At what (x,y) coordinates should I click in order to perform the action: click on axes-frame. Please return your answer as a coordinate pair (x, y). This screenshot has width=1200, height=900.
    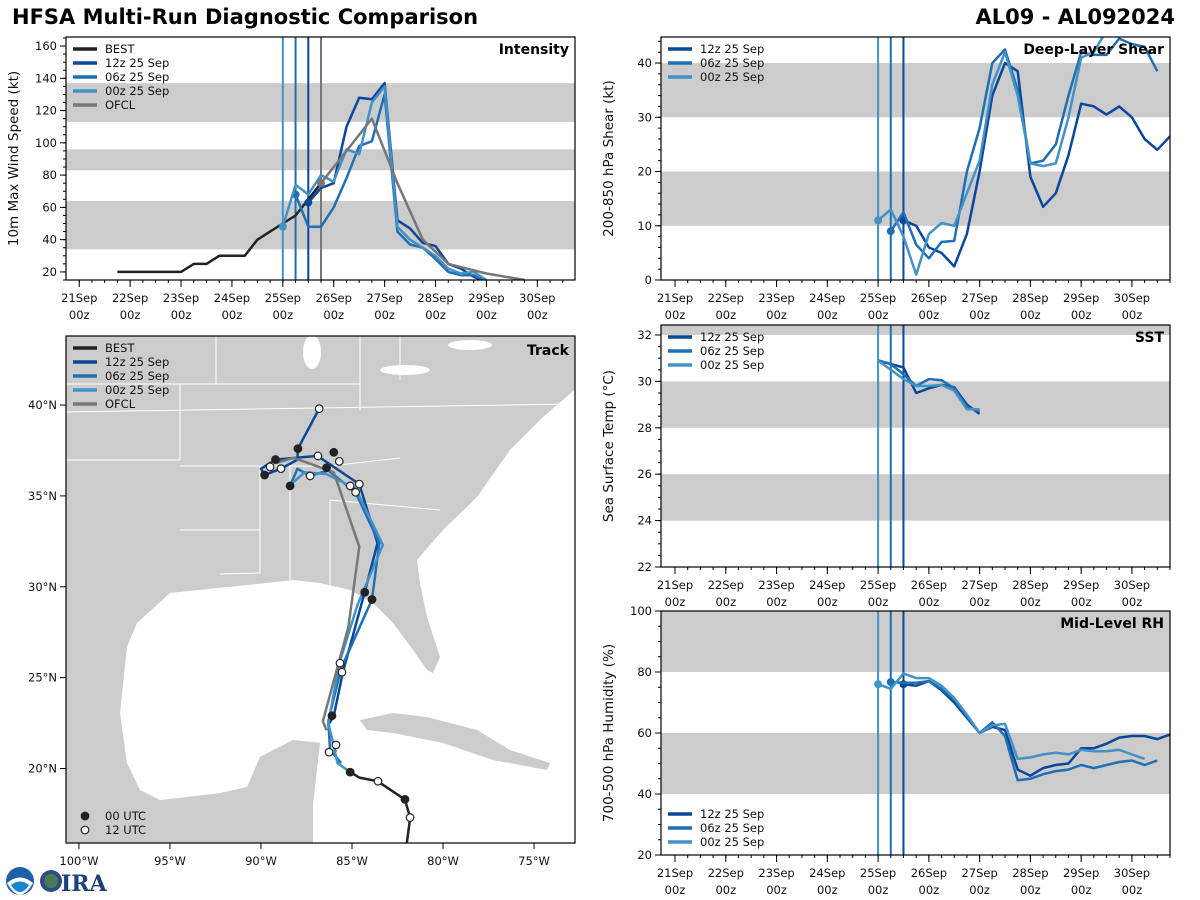
    Looking at the image, I should click on (915, 158).